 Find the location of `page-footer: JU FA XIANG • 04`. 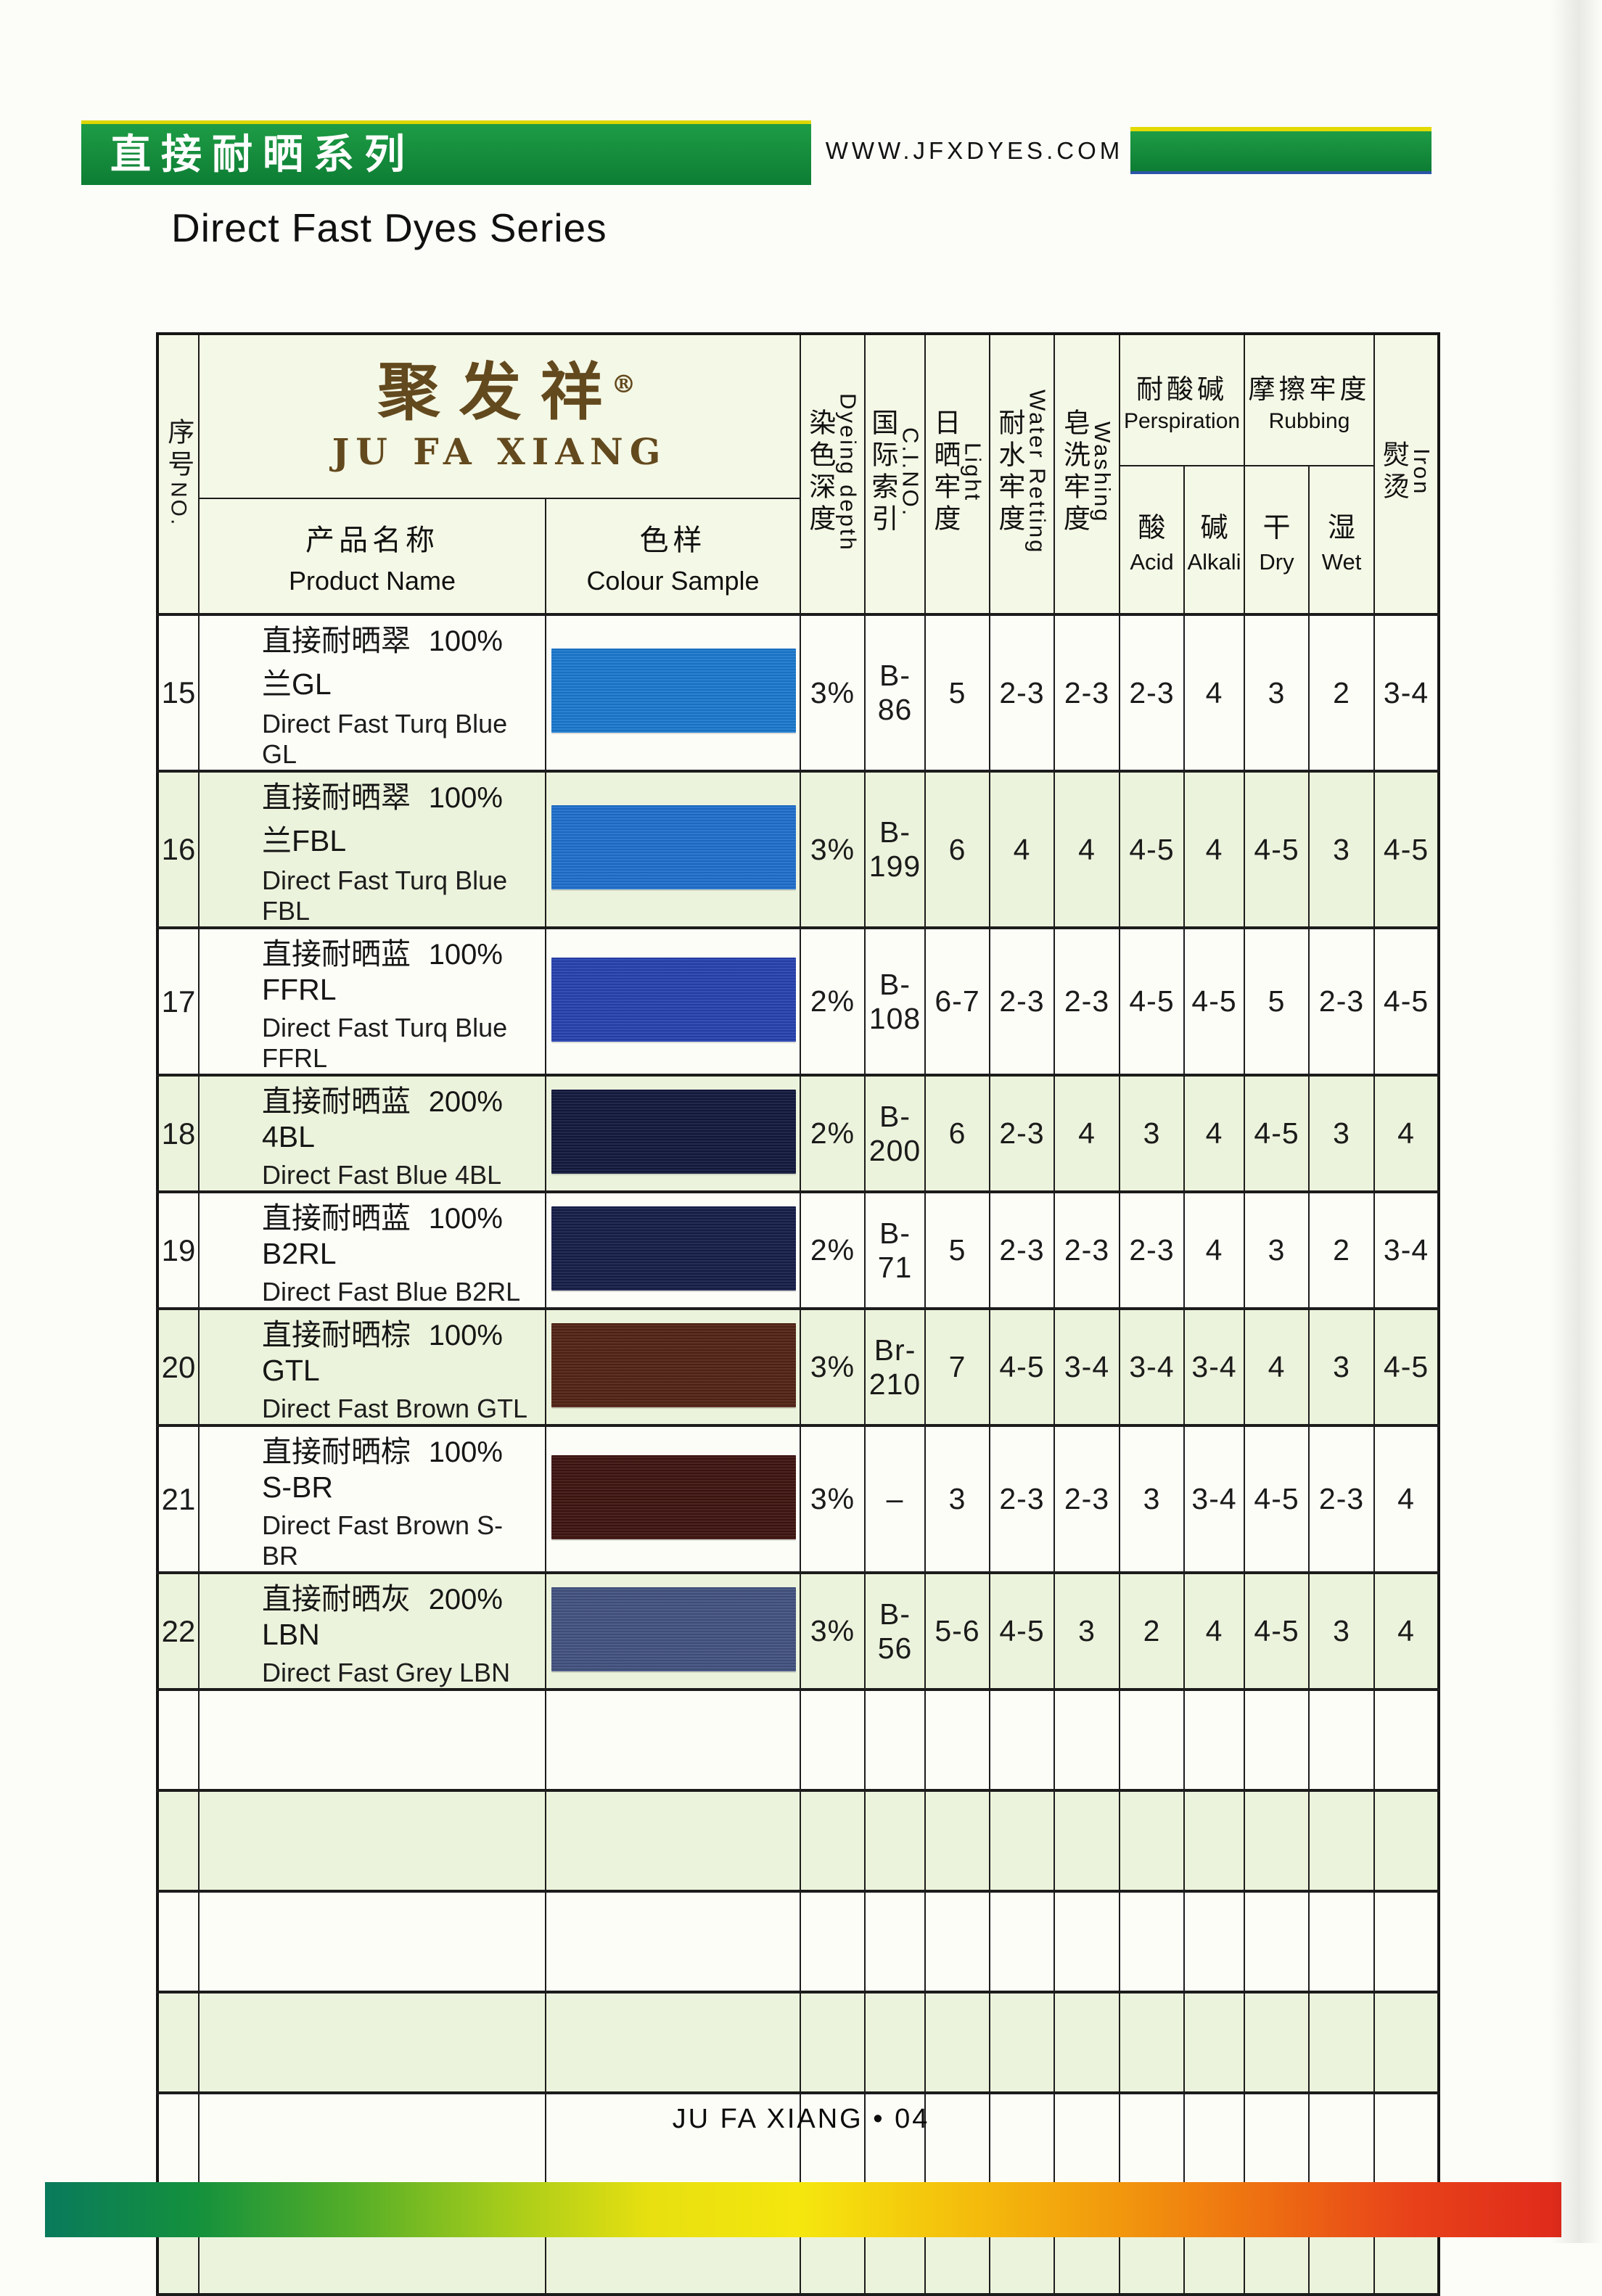

page-footer: JU FA XIANG • 04 is located at coordinates (801, 2119).